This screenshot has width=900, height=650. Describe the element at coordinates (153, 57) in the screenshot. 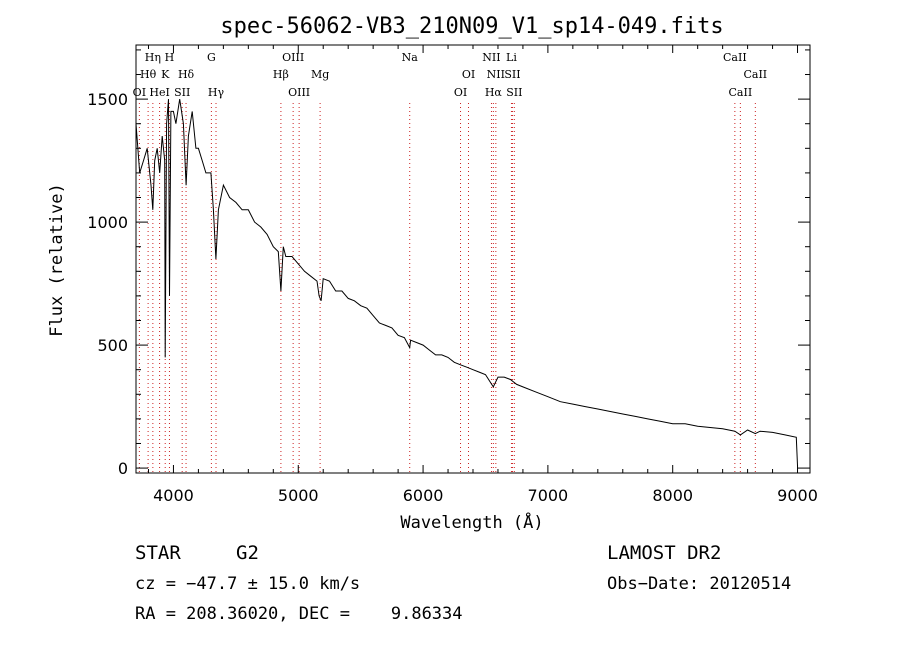

I see `line-marker-label: Hη` at that location.